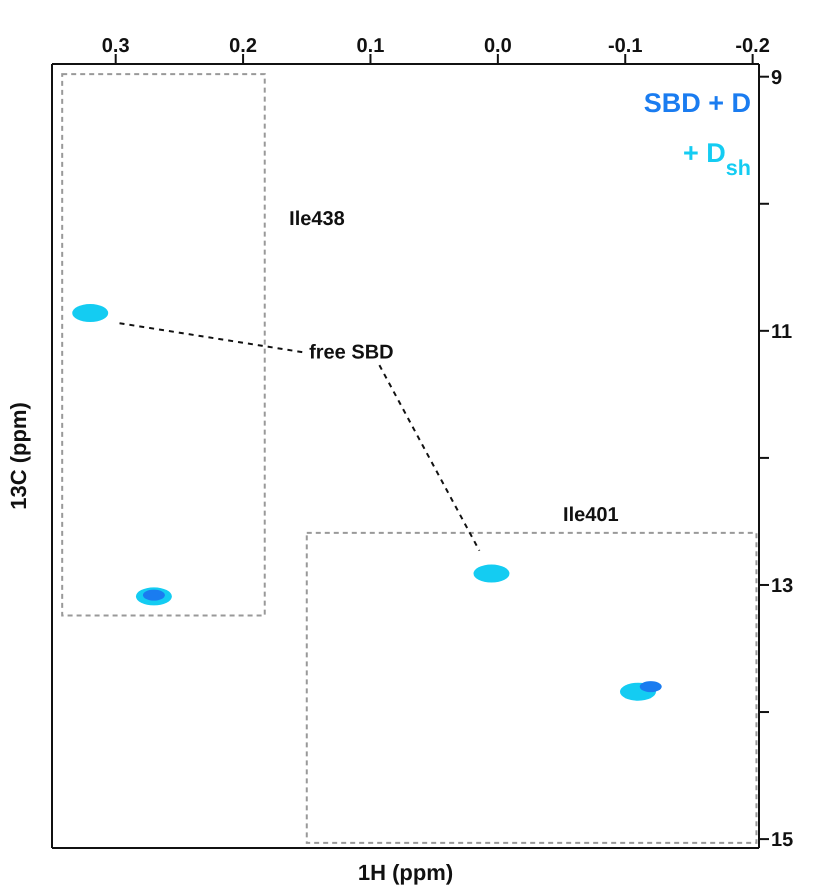 The height and width of the screenshot is (894, 827). I want to click on x-tick-label: 0.0, so click(498, 46).